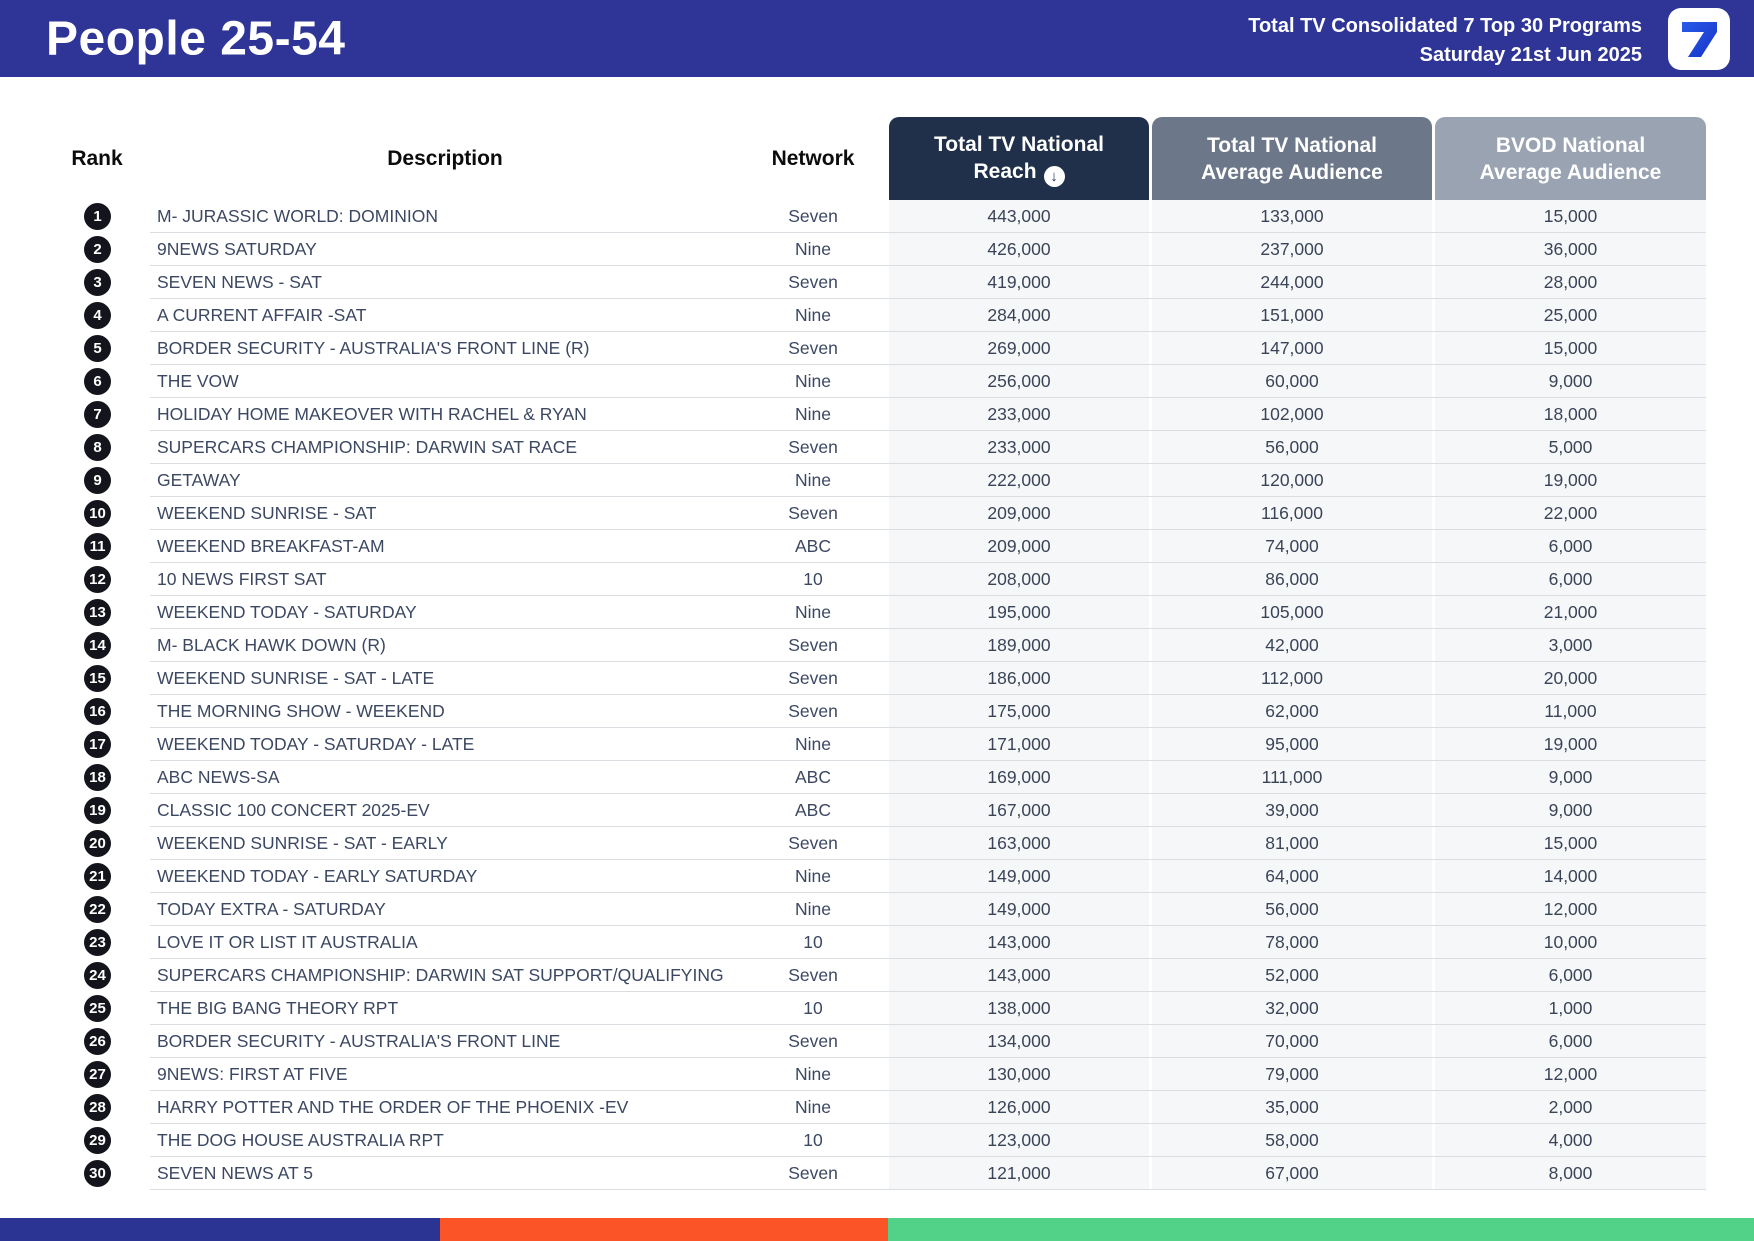  Describe the element at coordinates (271, 546) in the screenshot. I see `description-cell: WEEKEND BREAKFAST-AM` at that location.